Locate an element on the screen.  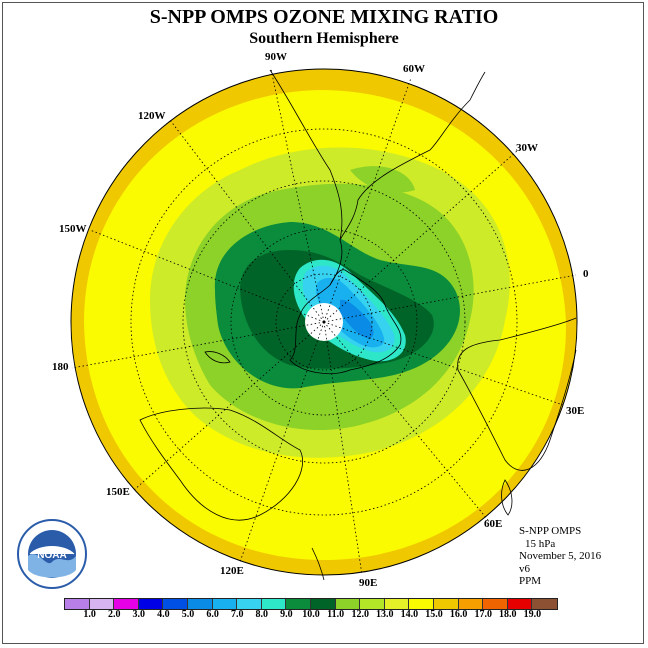
lon-label-30e: 30E is located at coordinates (575, 411).